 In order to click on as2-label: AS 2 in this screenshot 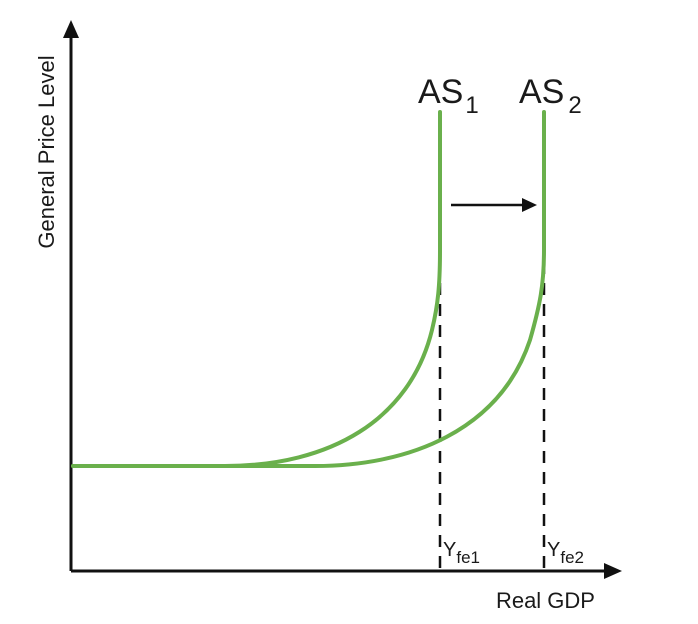, I will do `click(550, 96)`.